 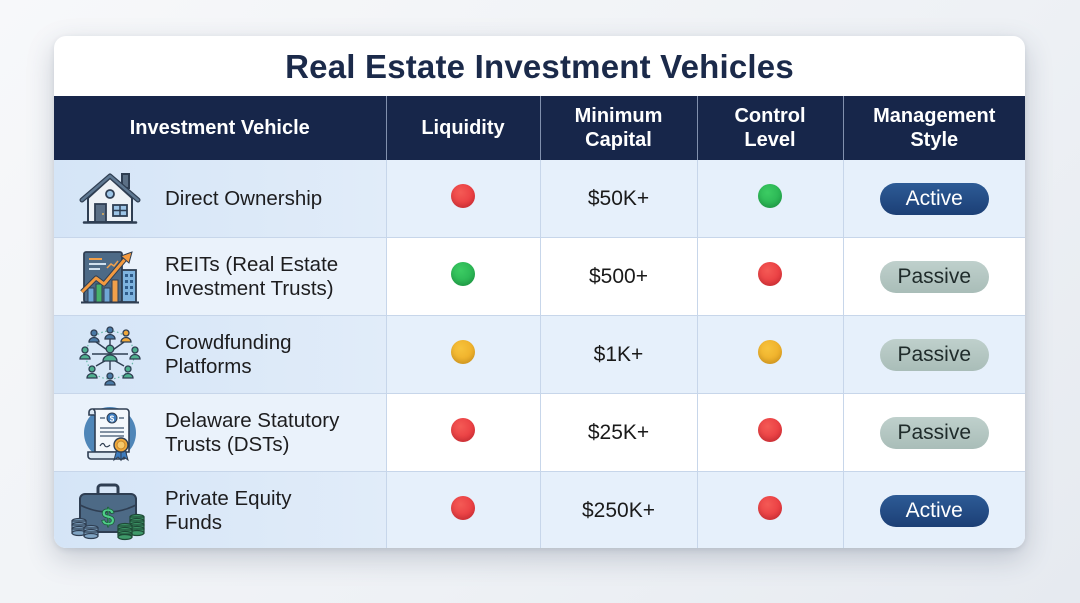 What do you see at coordinates (252, 264) in the screenshot?
I see `vehicle-name-line1: REITs (Real Estate` at bounding box center [252, 264].